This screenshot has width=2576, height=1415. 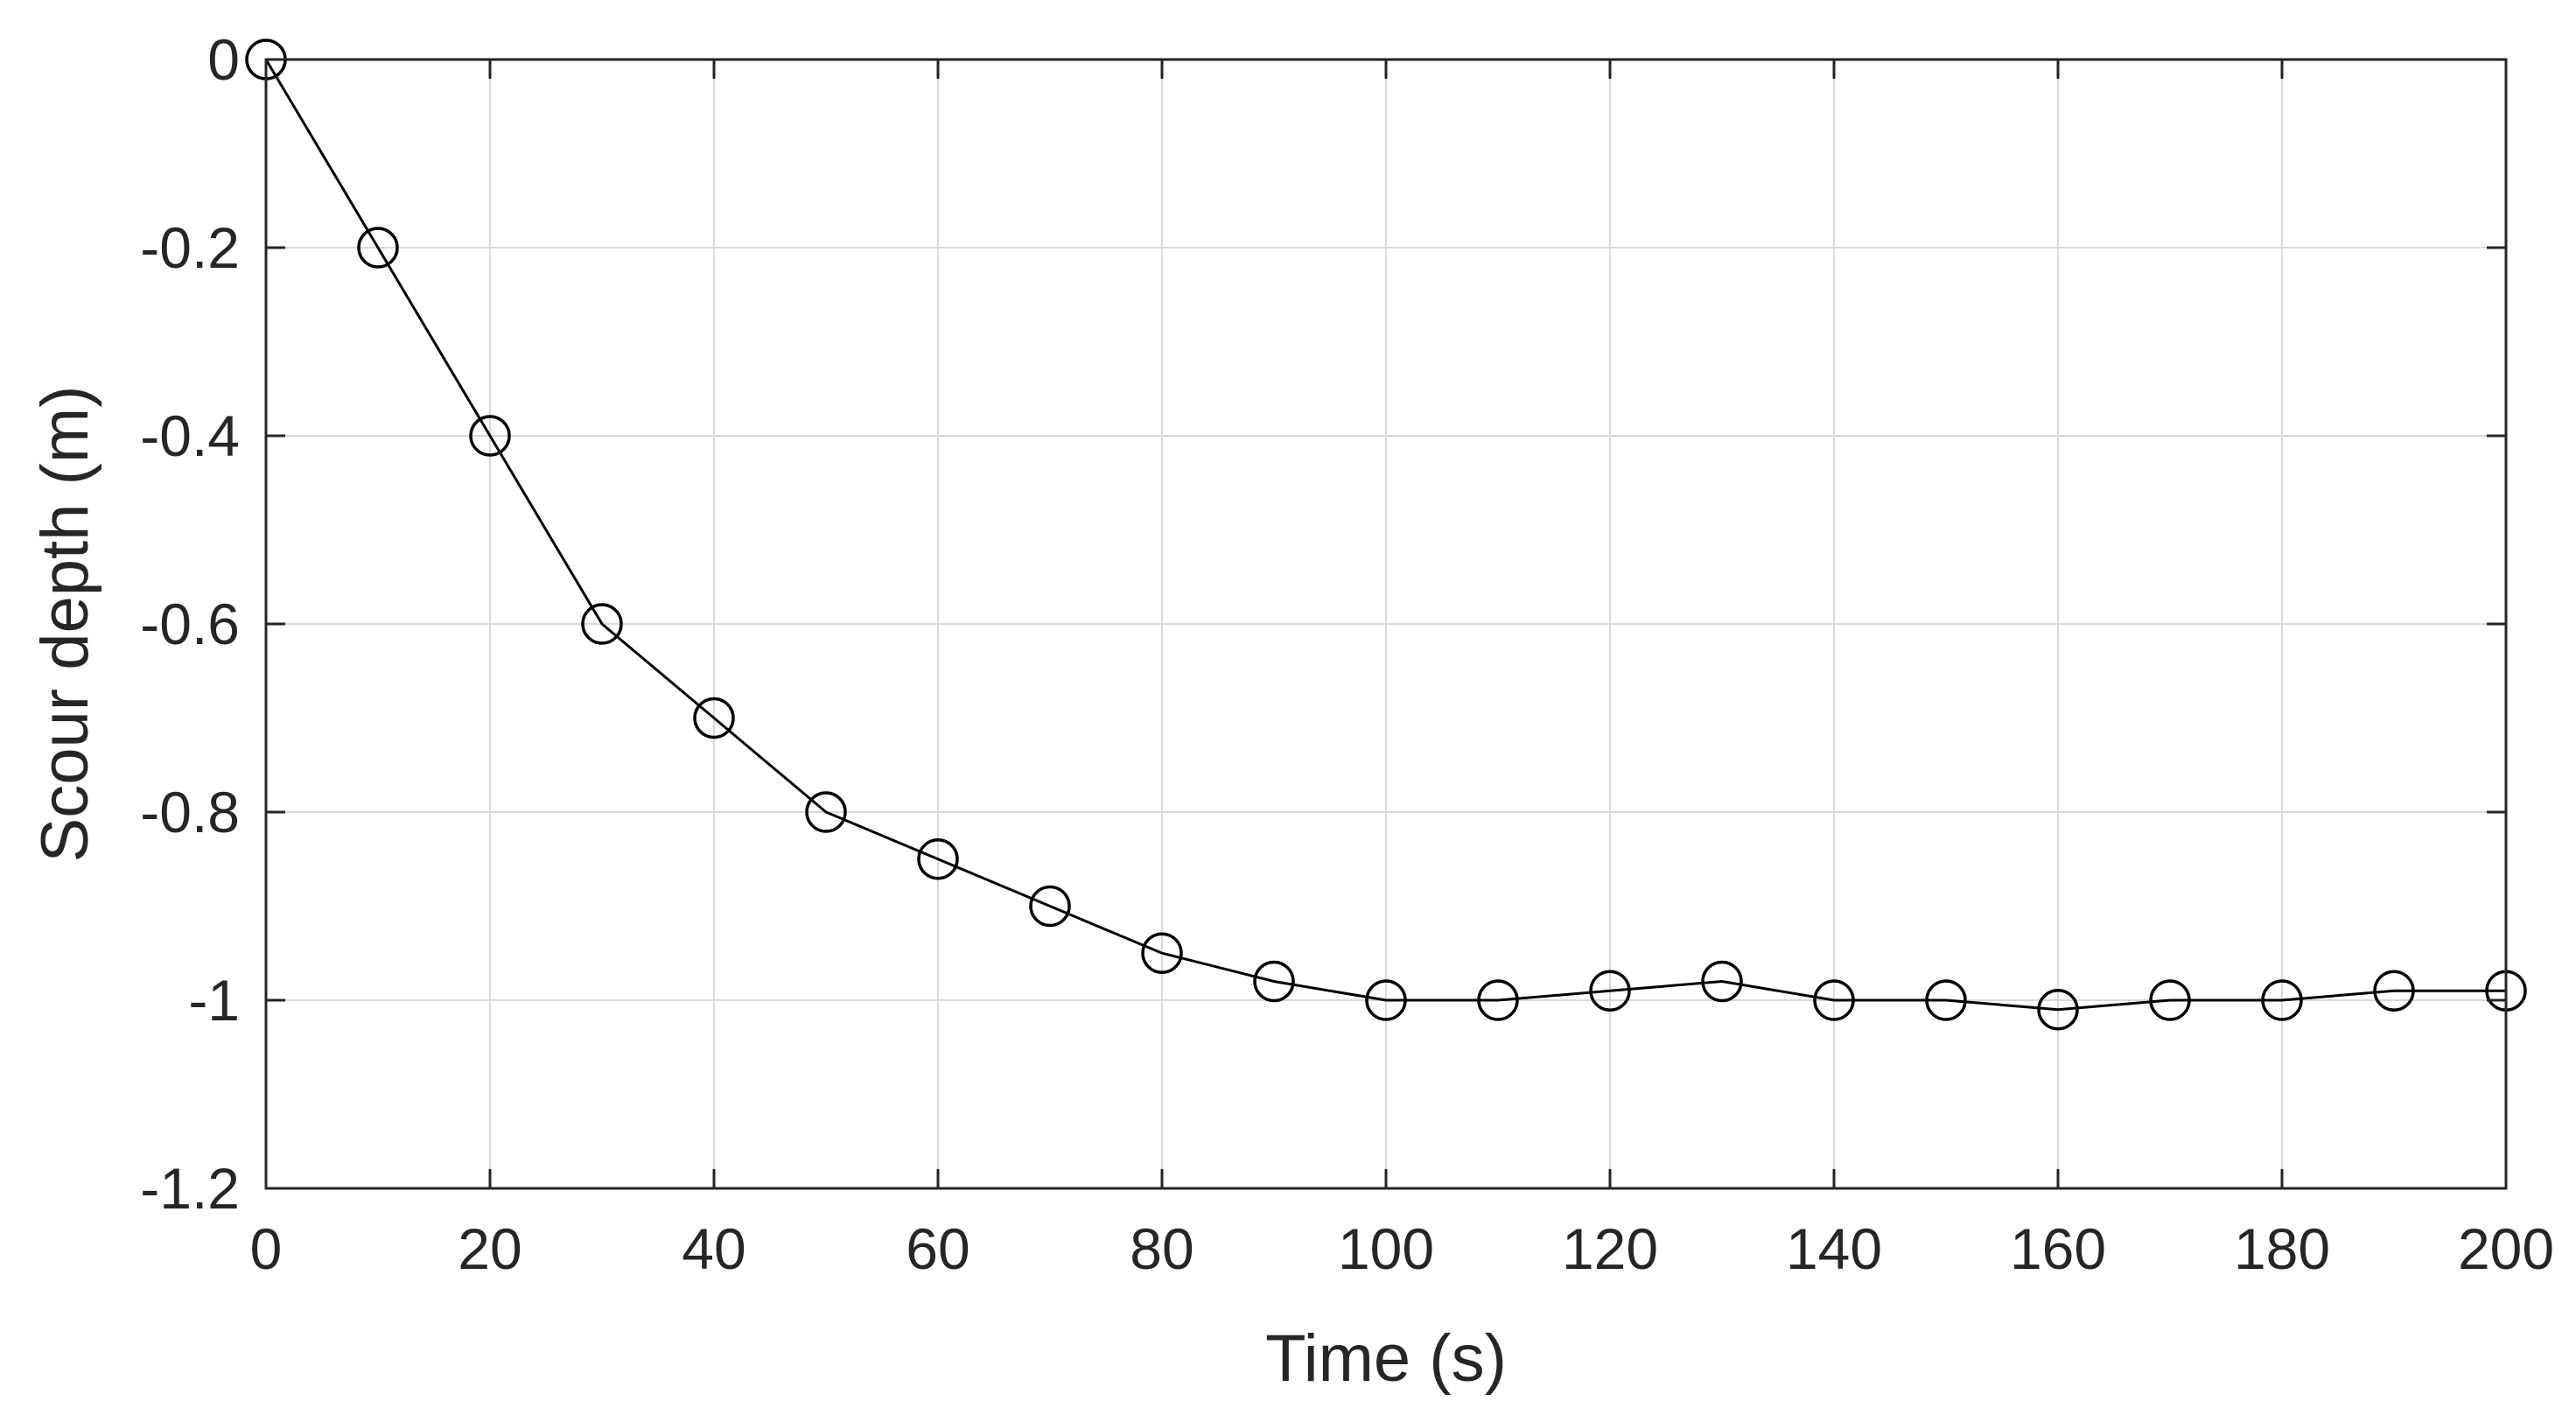 I want to click on y-tick-label: -0.4, so click(x=190, y=435).